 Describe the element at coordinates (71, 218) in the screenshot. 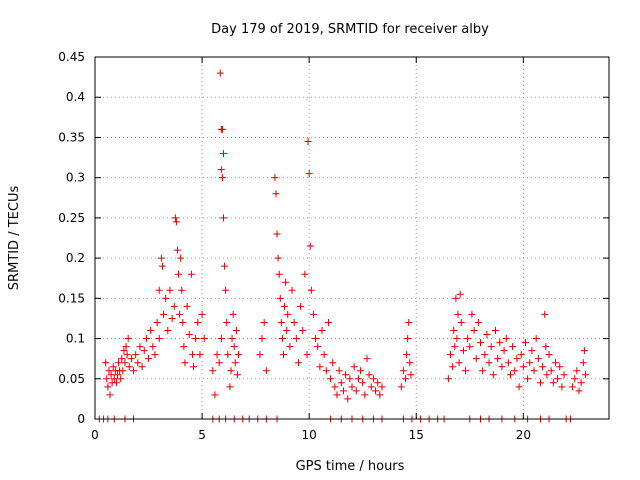

I see `y-tick-label: 0.25` at that location.